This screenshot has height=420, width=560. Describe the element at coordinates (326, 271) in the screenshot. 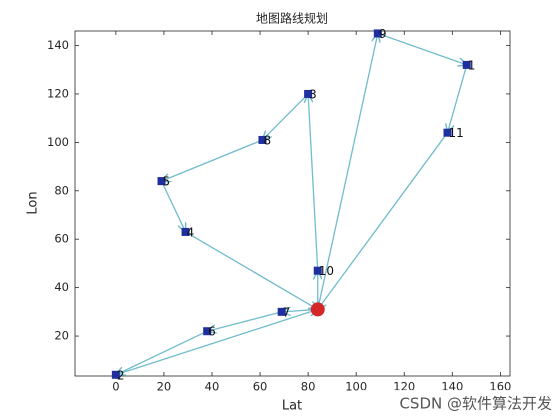

I see `point-label: 10` at that location.